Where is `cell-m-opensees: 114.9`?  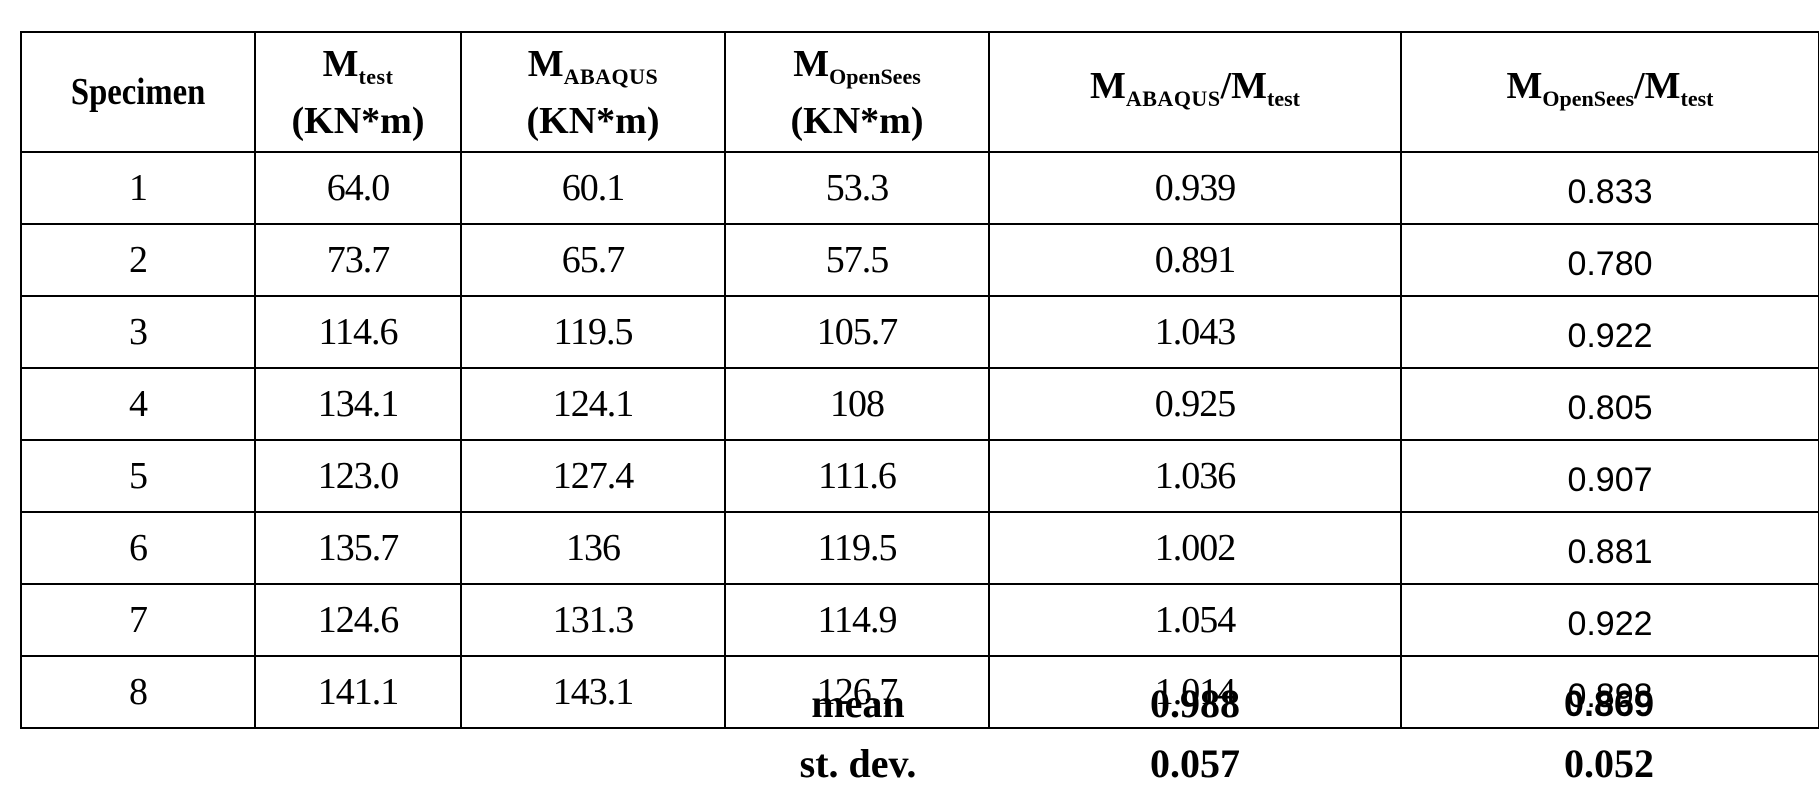
cell-m-opensees: 114.9 is located at coordinates (857, 620).